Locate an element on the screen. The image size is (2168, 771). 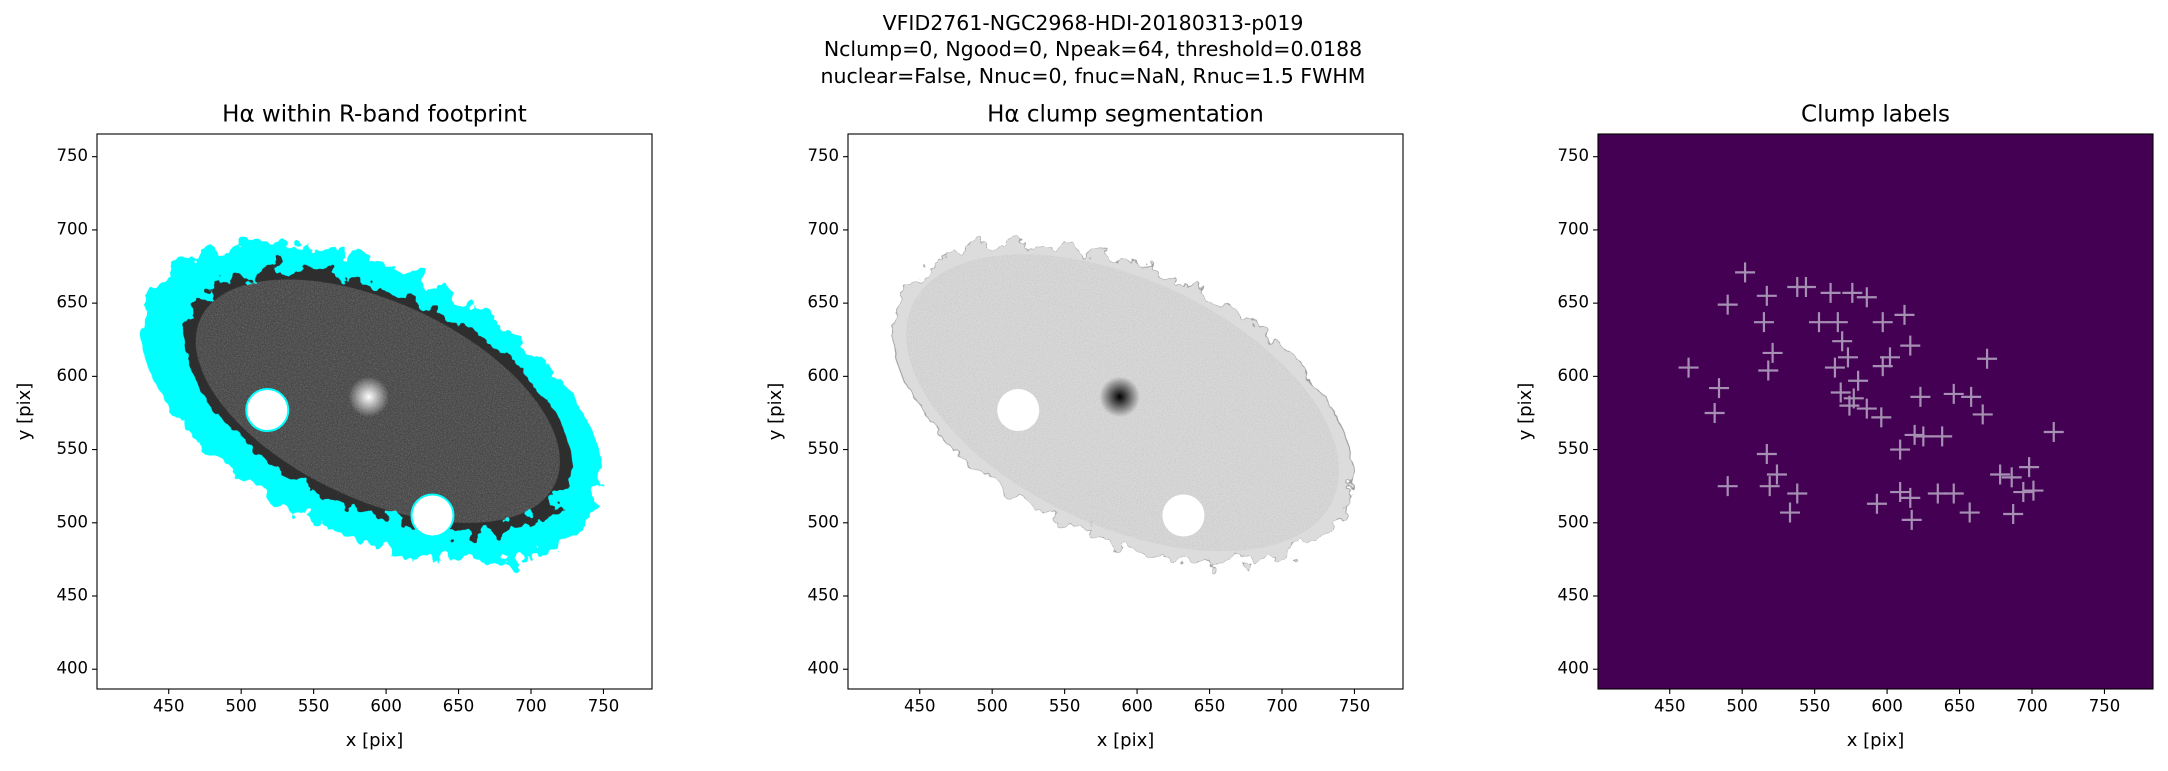
x-tick-label: 700 is located at coordinates (1282, 706).